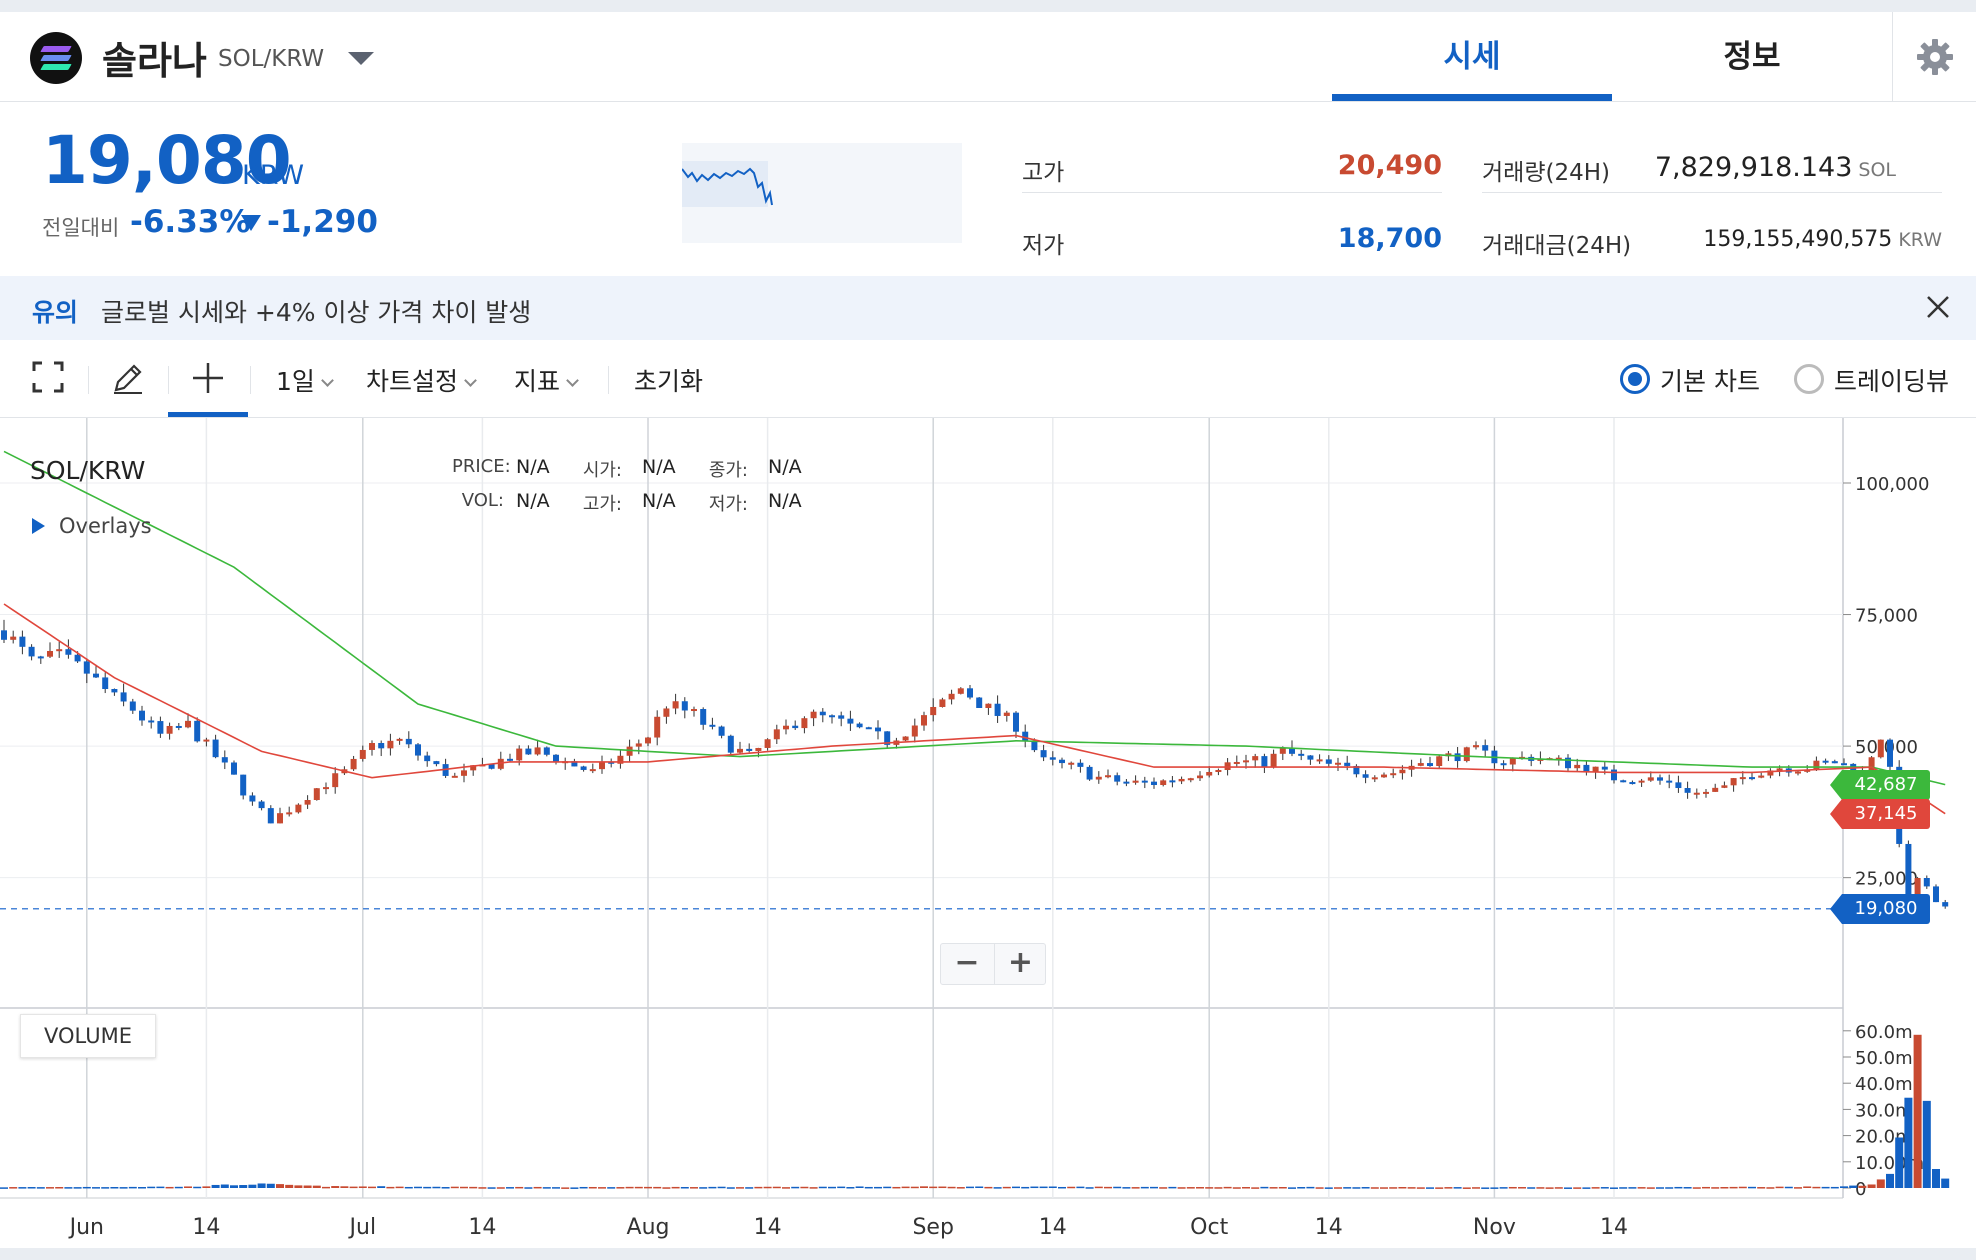 This screenshot has width=1976, height=1260. What do you see at coordinates (208, 378) in the screenshot?
I see `crosshair-icon` at bounding box center [208, 378].